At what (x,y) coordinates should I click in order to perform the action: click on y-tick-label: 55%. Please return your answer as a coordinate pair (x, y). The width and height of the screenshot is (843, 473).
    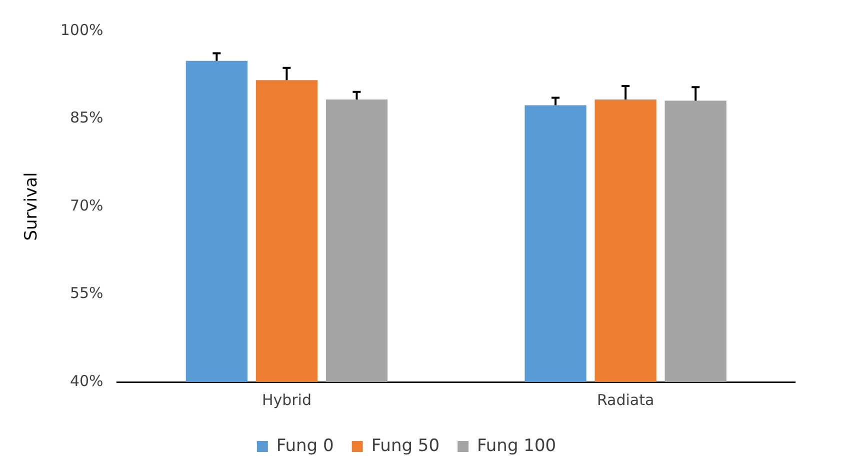
    Looking at the image, I should click on (87, 293).